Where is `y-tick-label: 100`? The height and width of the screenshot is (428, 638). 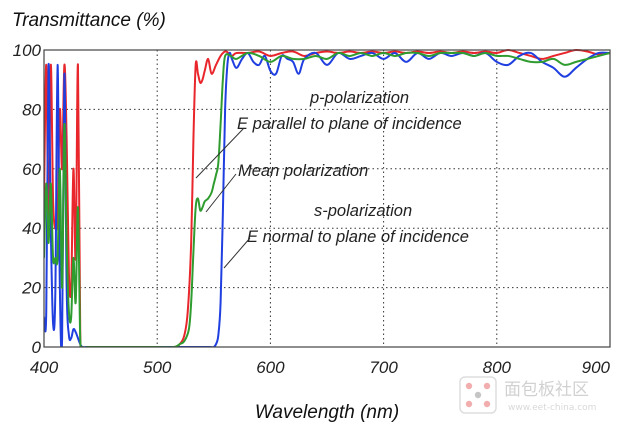 y-tick-label: 100 is located at coordinates (27, 50).